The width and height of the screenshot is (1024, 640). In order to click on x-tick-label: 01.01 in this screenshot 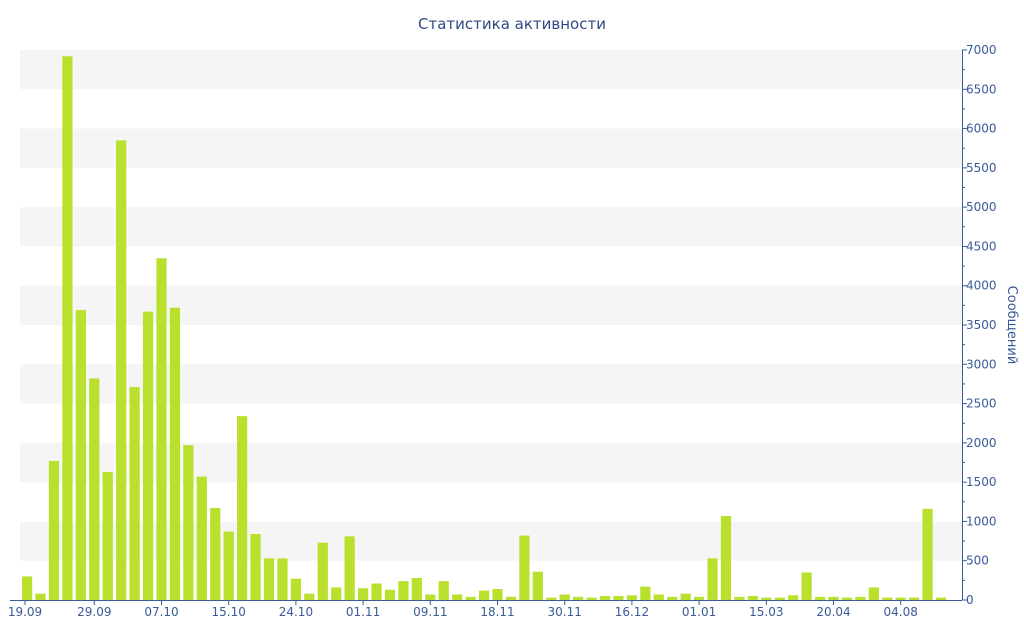, I will do `click(699, 612)`.